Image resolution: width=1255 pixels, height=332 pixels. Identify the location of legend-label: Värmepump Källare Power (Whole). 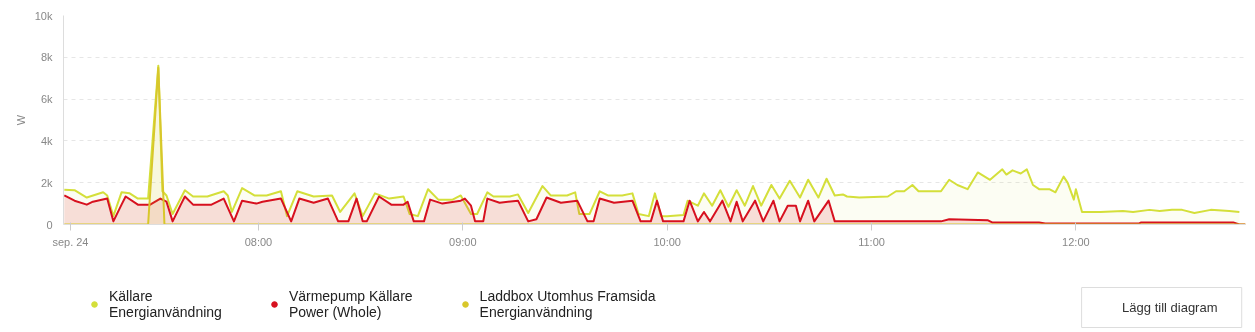
(350, 304).